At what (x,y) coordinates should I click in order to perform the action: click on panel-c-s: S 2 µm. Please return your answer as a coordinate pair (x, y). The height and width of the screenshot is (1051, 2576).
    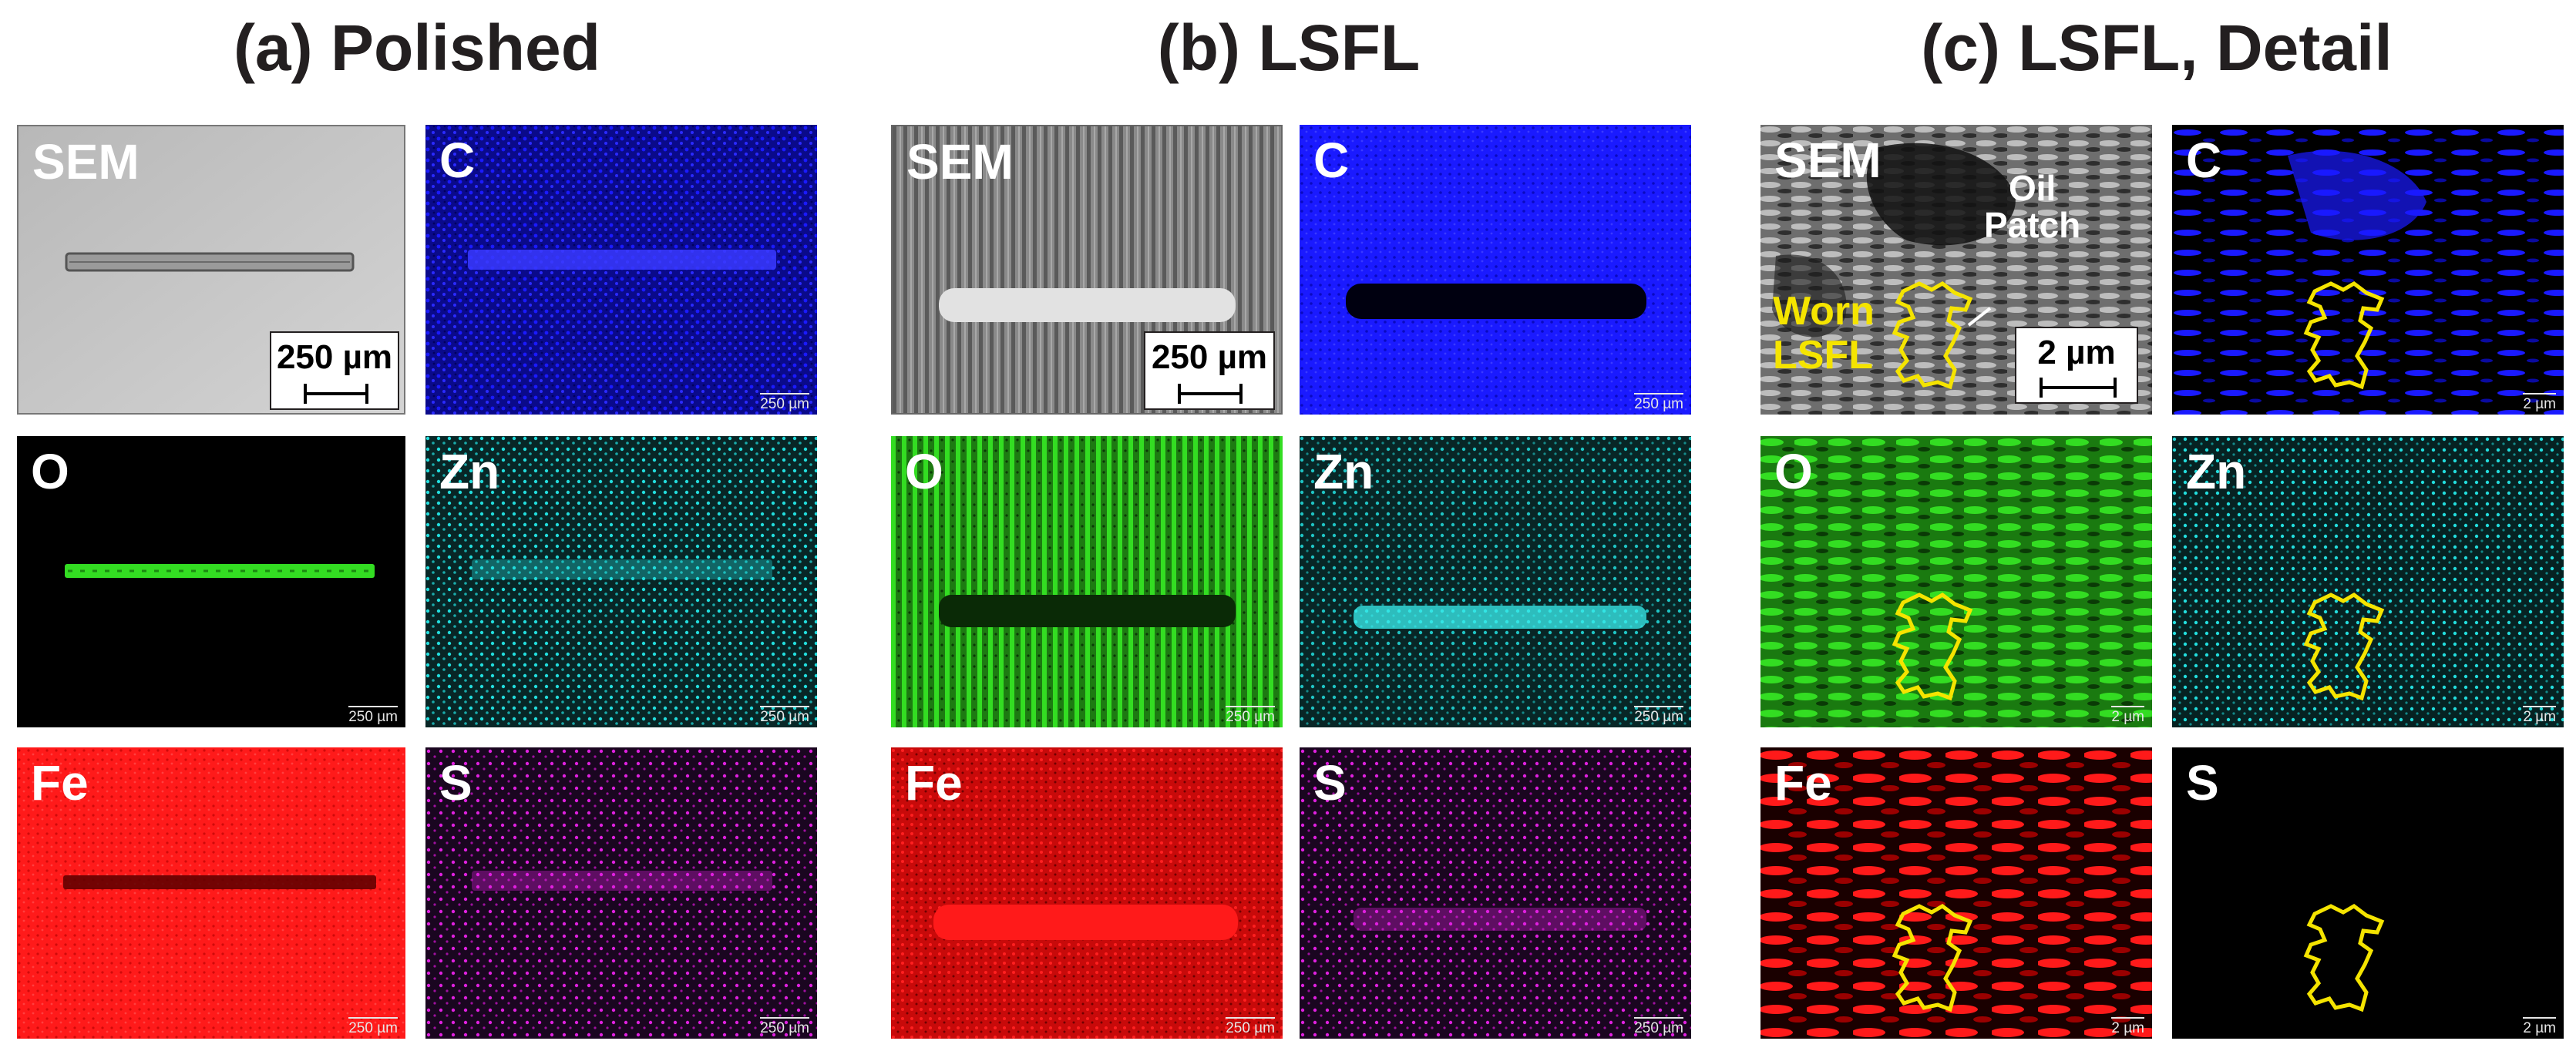
    Looking at the image, I should click on (2368, 893).